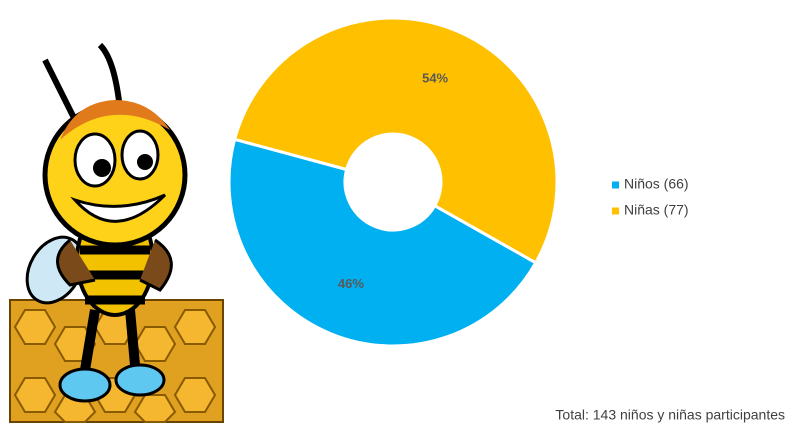 The width and height of the screenshot is (790, 428). I want to click on data-label: 46%, so click(351, 283).